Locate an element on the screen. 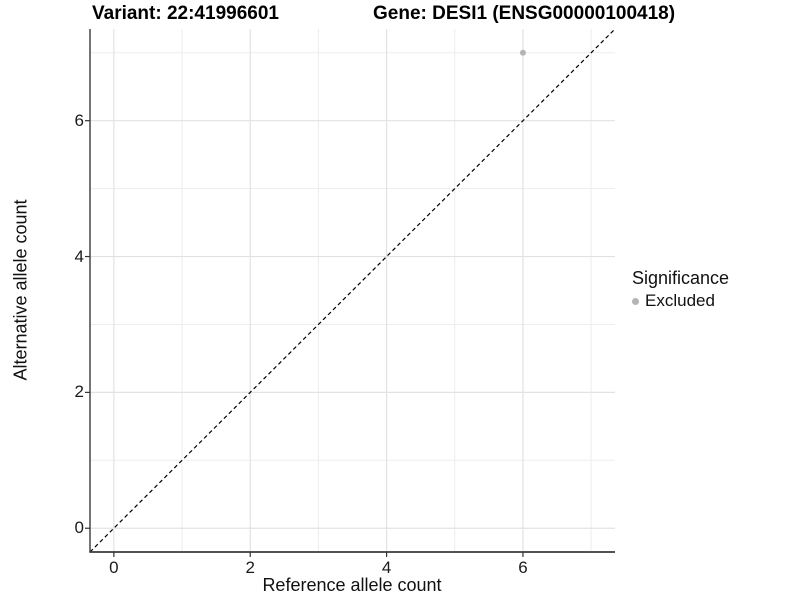  data-point is located at coordinates (522, 52).